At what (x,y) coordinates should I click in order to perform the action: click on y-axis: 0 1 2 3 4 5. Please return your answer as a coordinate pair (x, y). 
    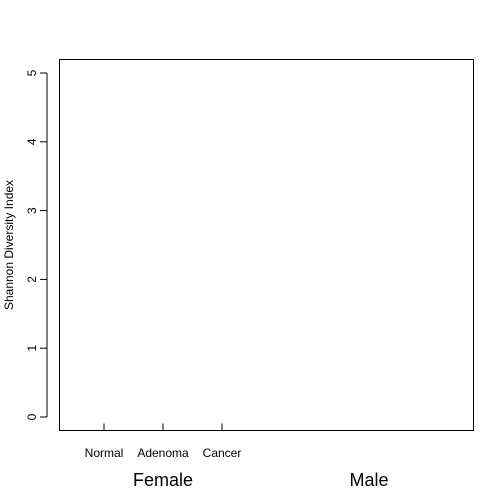
    Looking at the image, I should click on (36, 244).